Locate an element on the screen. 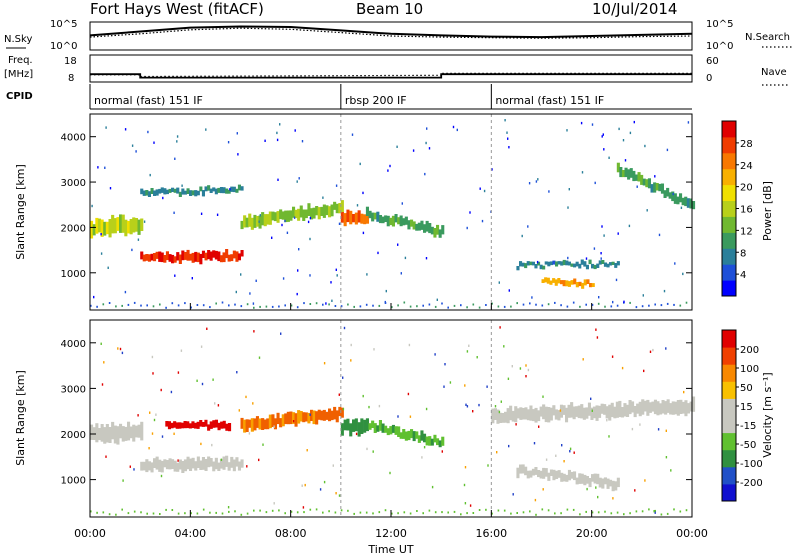 The height and width of the screenshot is (558, 800). power-ytick-label: 1000 is located at coordinates (73, 274).